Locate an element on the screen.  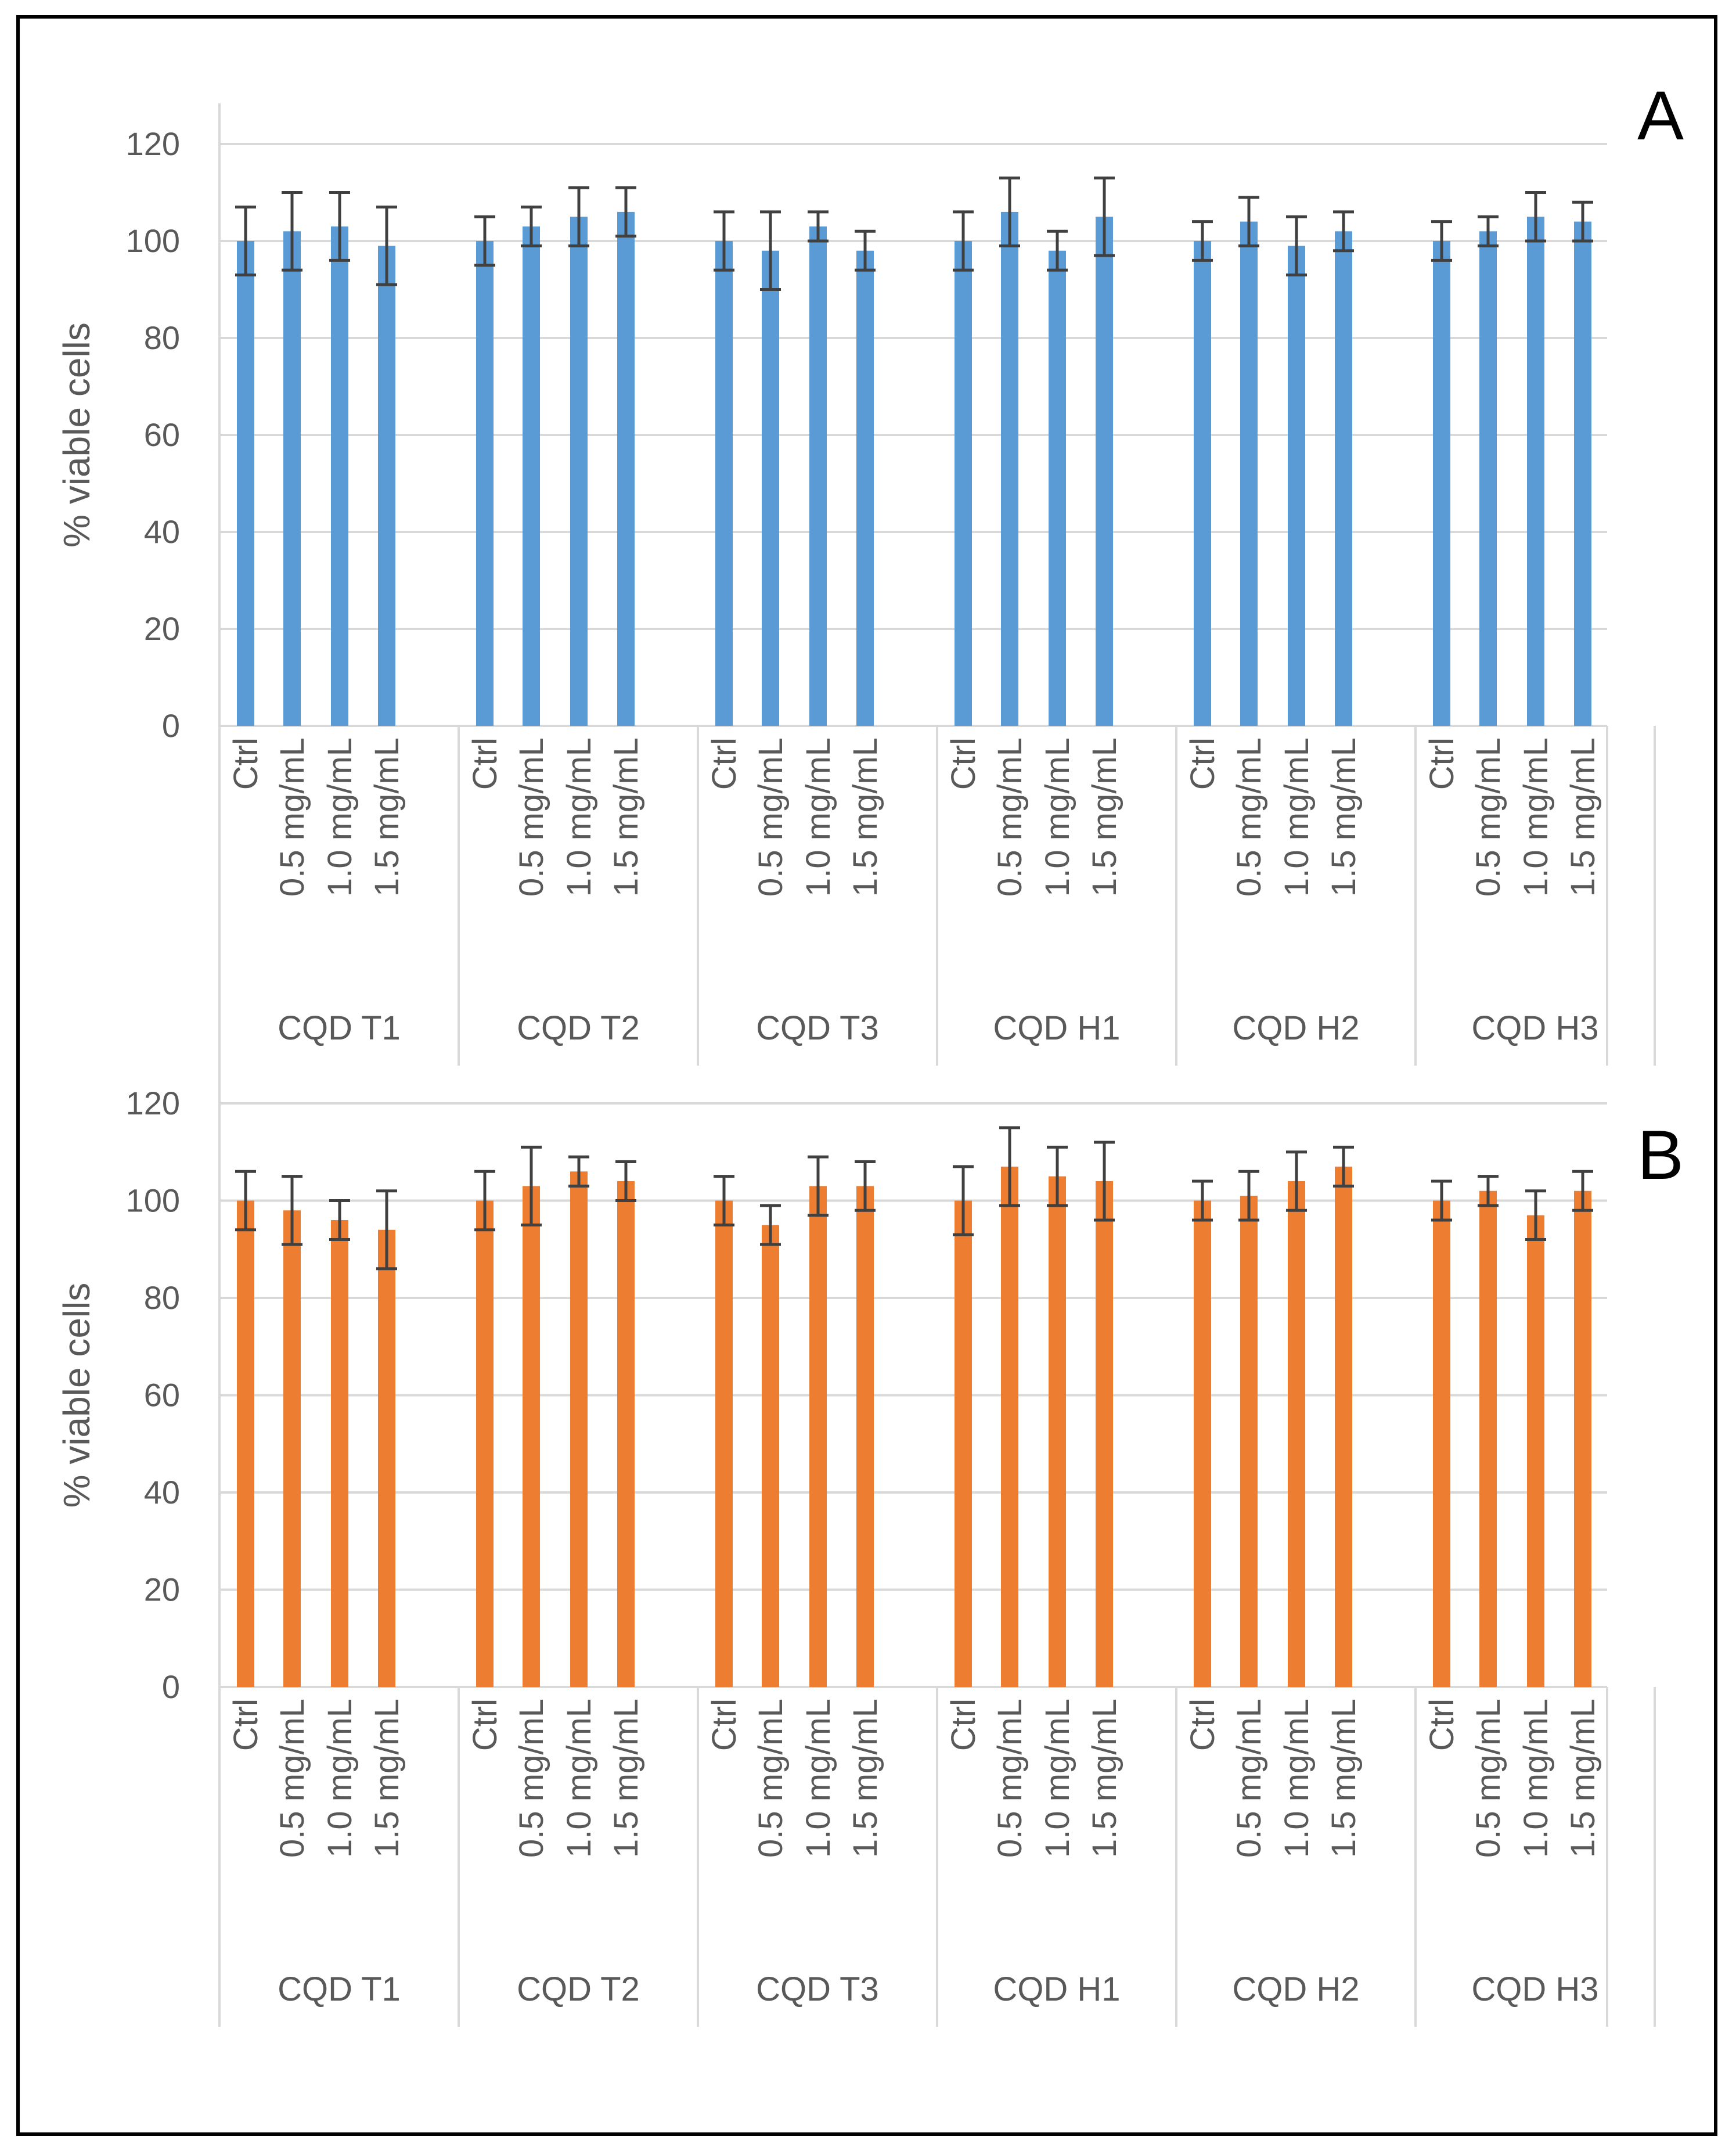
group-label: CQD H2 is located at coordinates (1295, 1989).